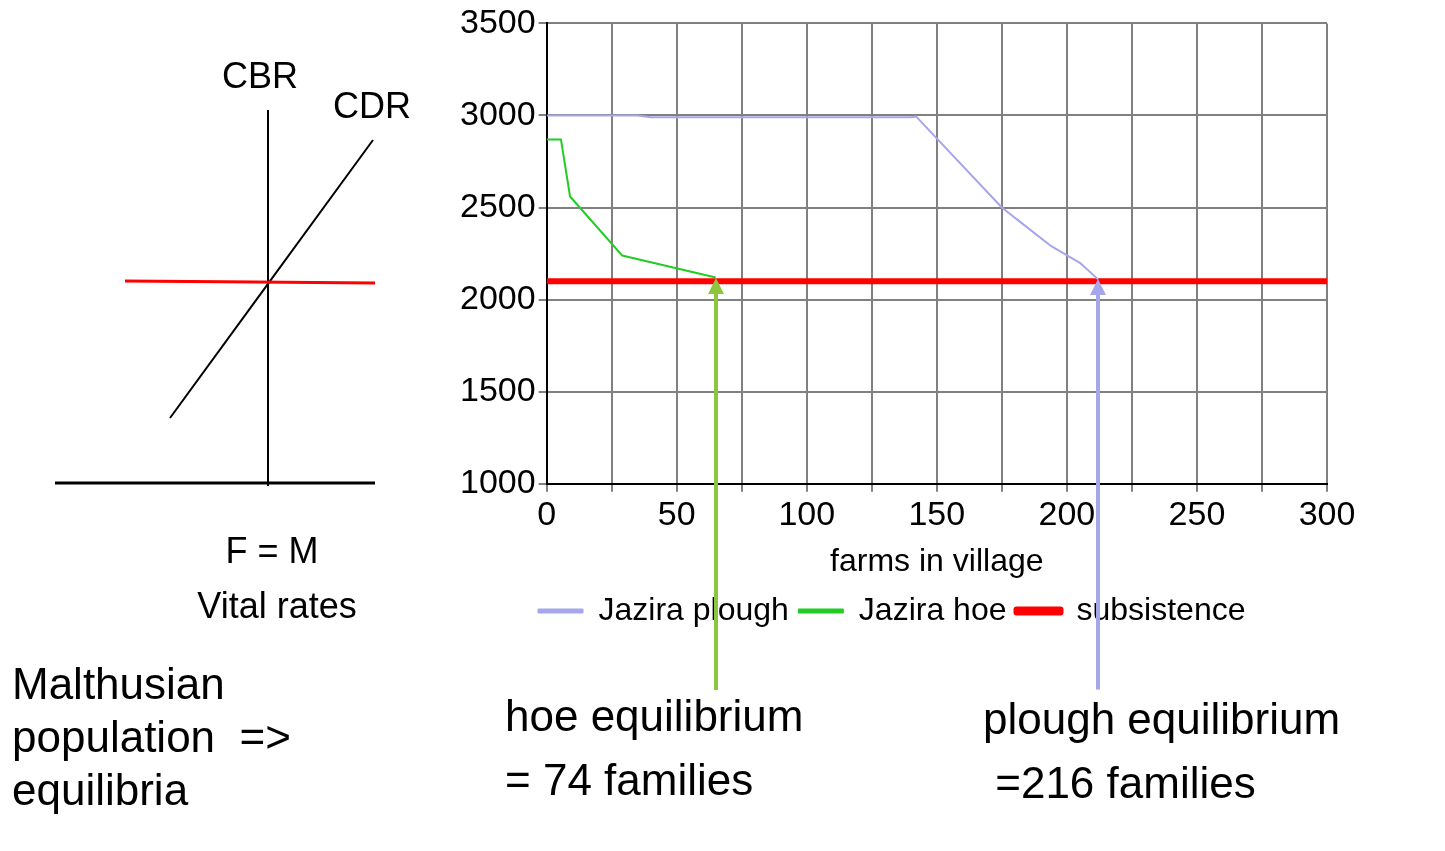  Describe the element at coordinates (1162, 751) in the screenshot. I see `text: plough equilibrium =216 families` at that location.